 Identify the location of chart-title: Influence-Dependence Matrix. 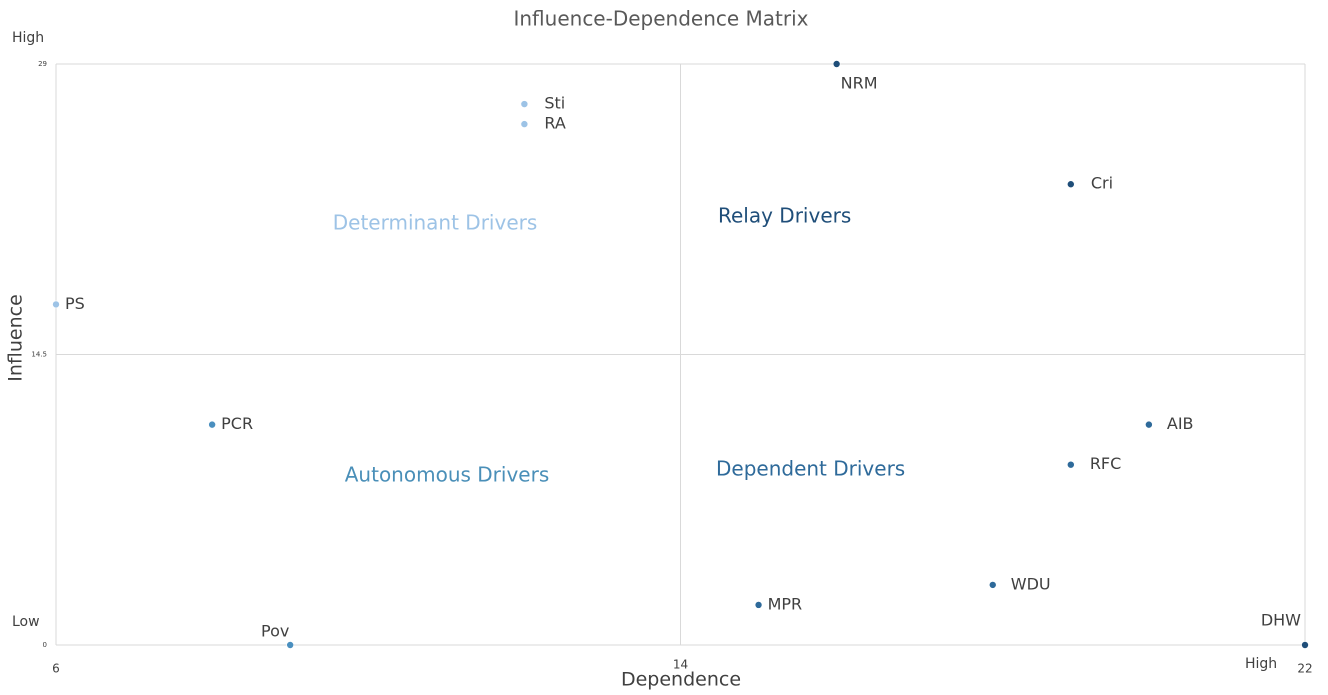
(660, 19).